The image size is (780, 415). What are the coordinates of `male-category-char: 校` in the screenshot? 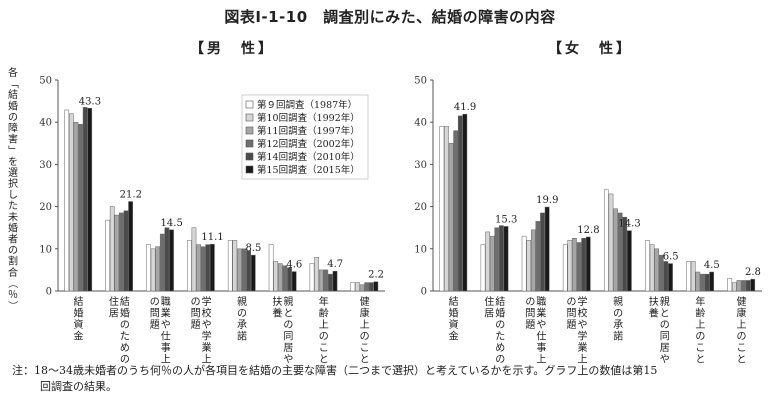 It's located at (207, 313).